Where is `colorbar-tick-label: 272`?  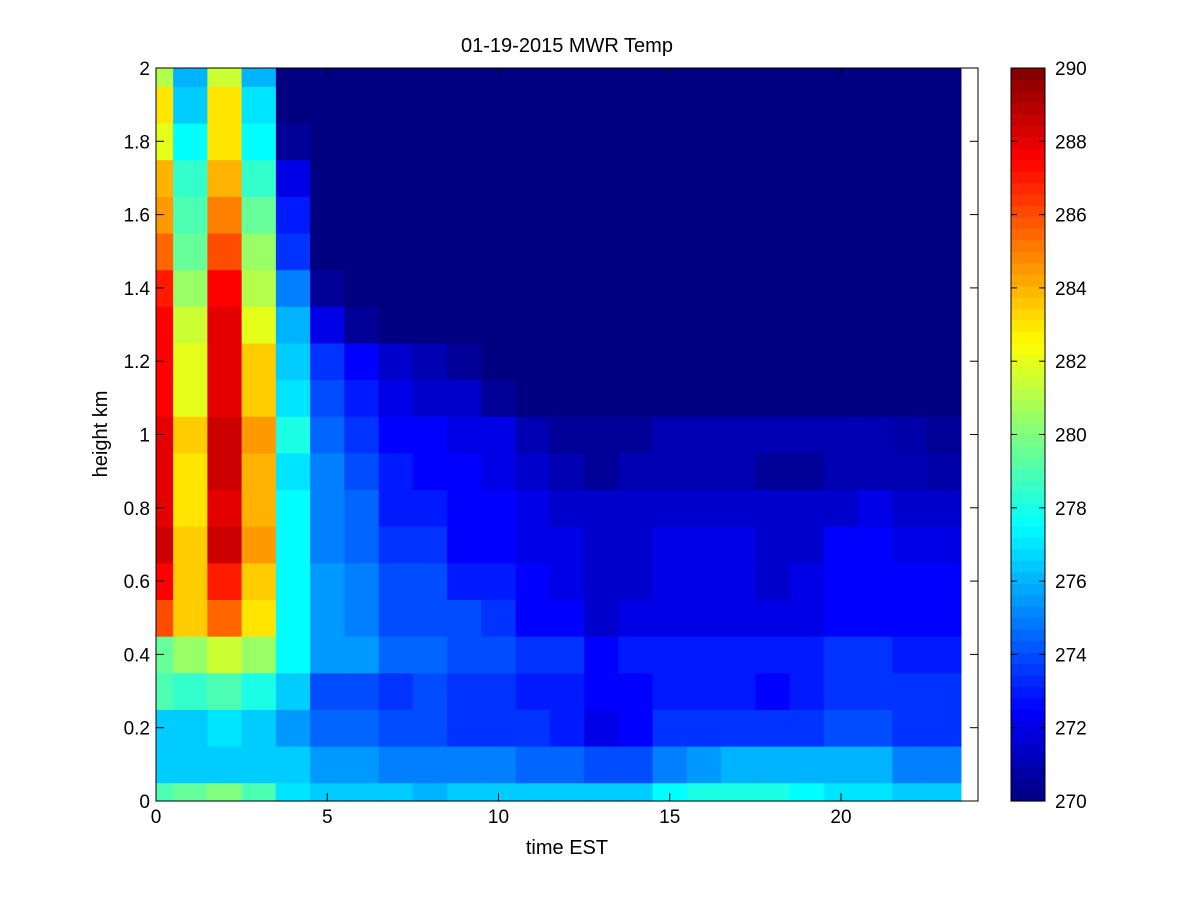 colorbar-tick-label: 272 is located at coordinates (1071, 729).